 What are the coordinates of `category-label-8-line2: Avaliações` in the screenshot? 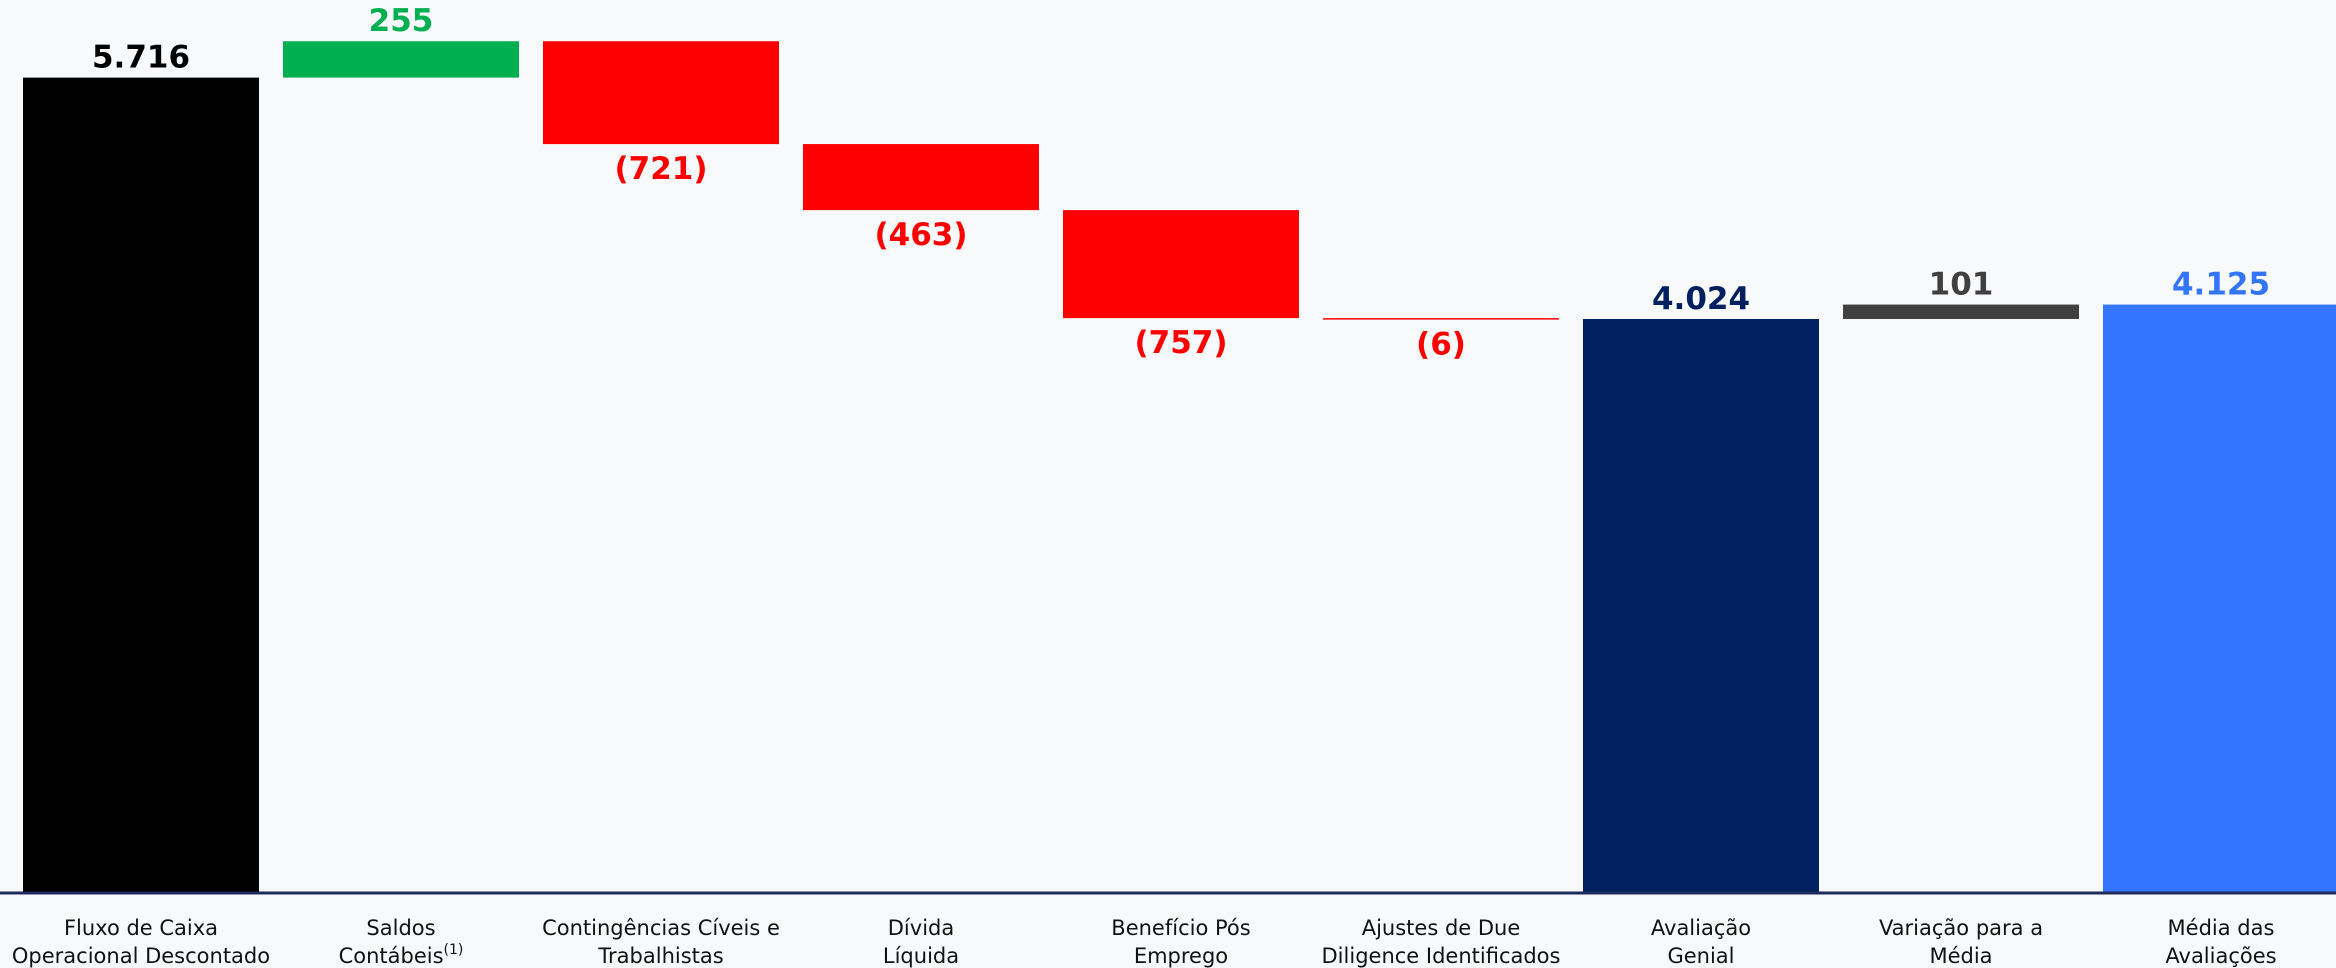 It's located at (2220, 956).